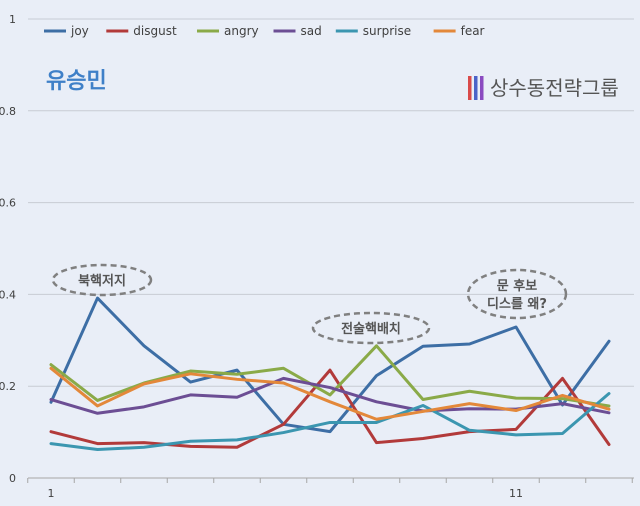 The image size is (640, 506). I want to click on brand-name: 상수동전략그룹, so click(554, 88).